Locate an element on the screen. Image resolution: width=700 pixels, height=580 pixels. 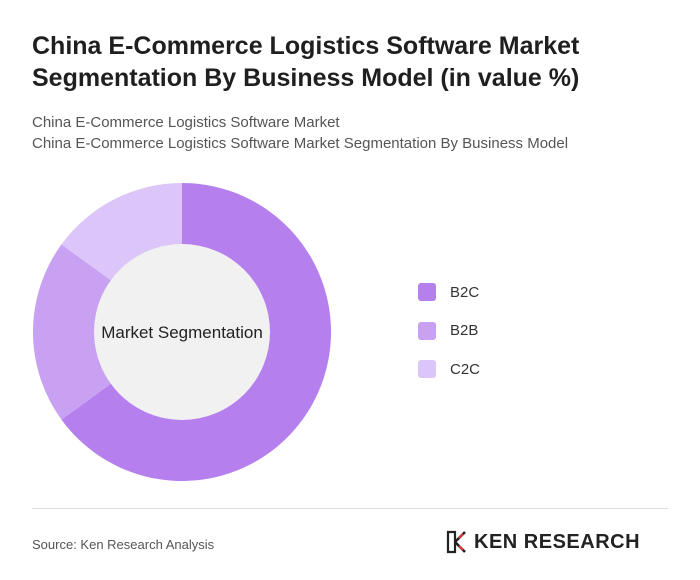
ken-research-logo-icon is located at coordinates (456, 542).